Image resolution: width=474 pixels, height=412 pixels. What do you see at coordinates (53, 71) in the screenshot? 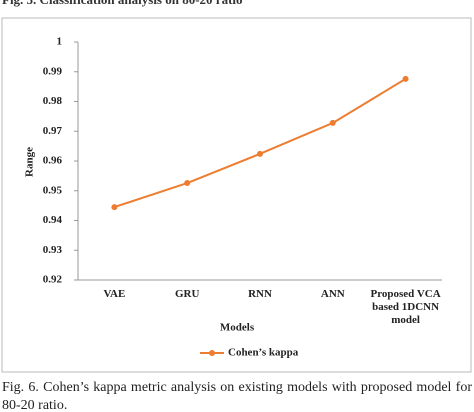
I see `y-tick-label: 0.99` at bounding box center [53, 71].